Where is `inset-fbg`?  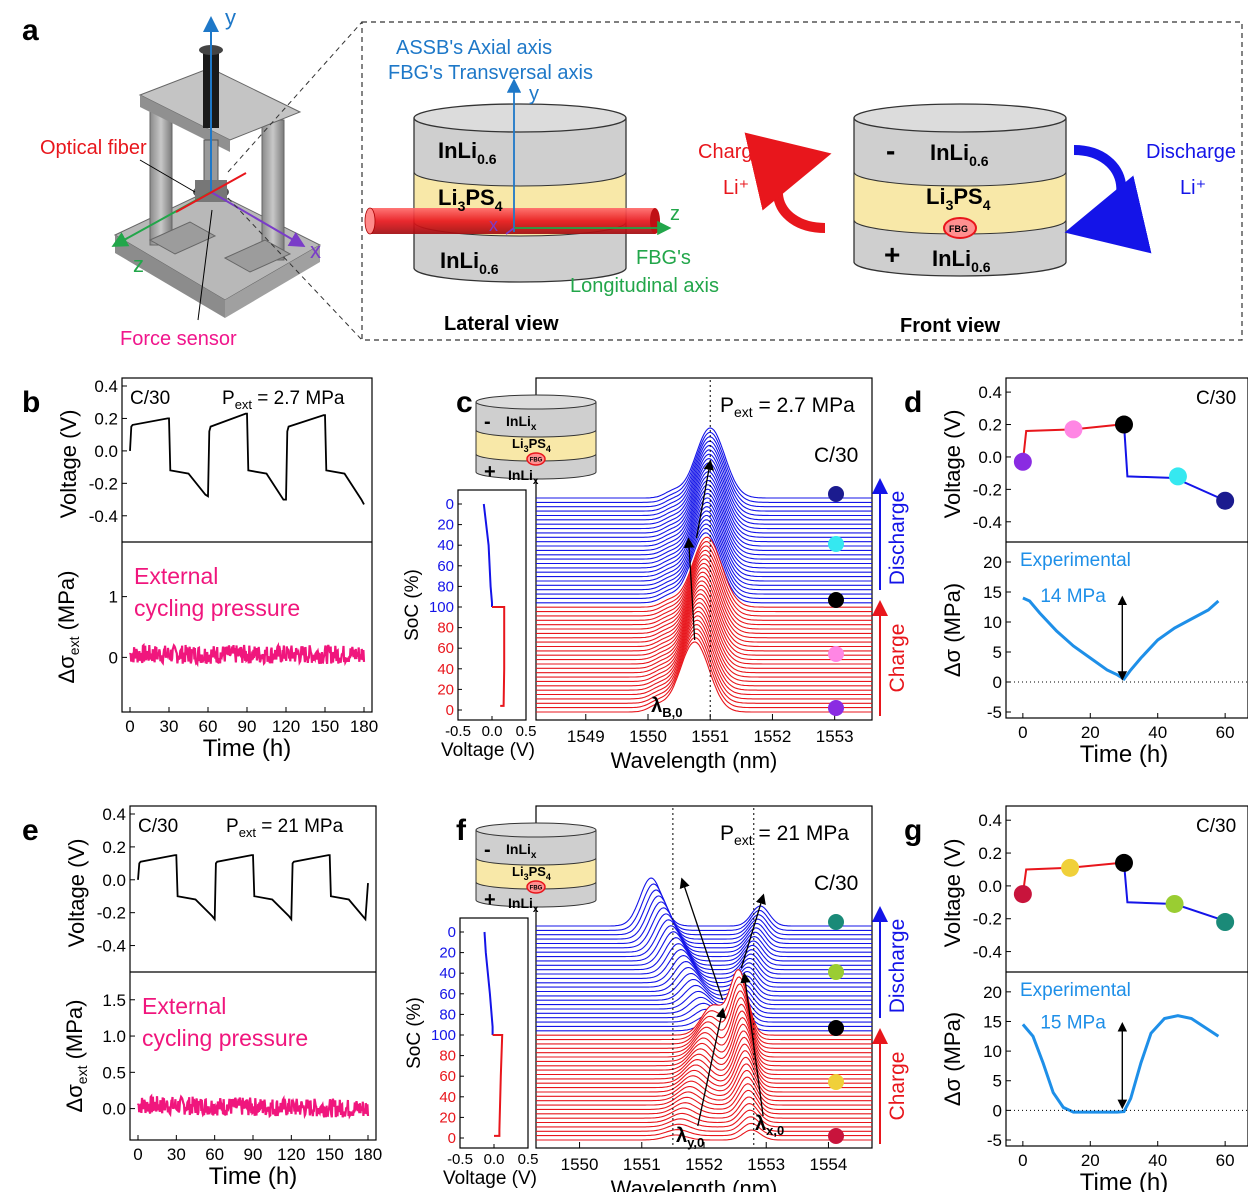 inset-fbg is located at coordinates (536, 459).